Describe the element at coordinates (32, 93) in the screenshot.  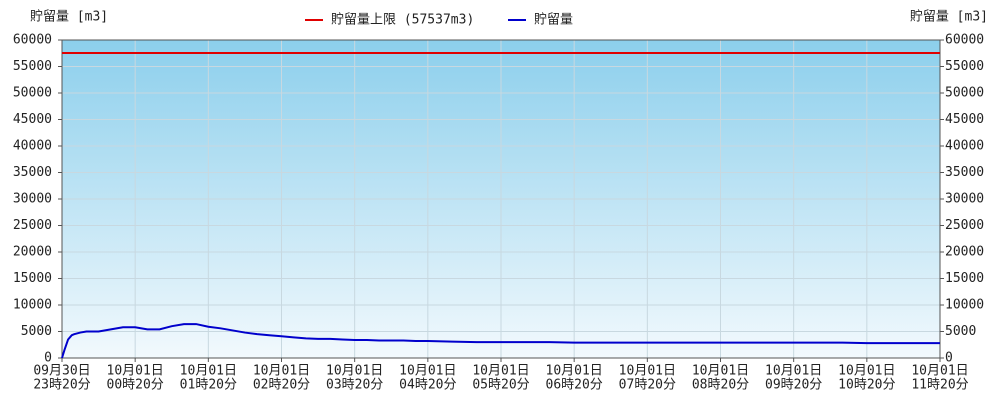
I see `y-tick-label: 50000` at that location.